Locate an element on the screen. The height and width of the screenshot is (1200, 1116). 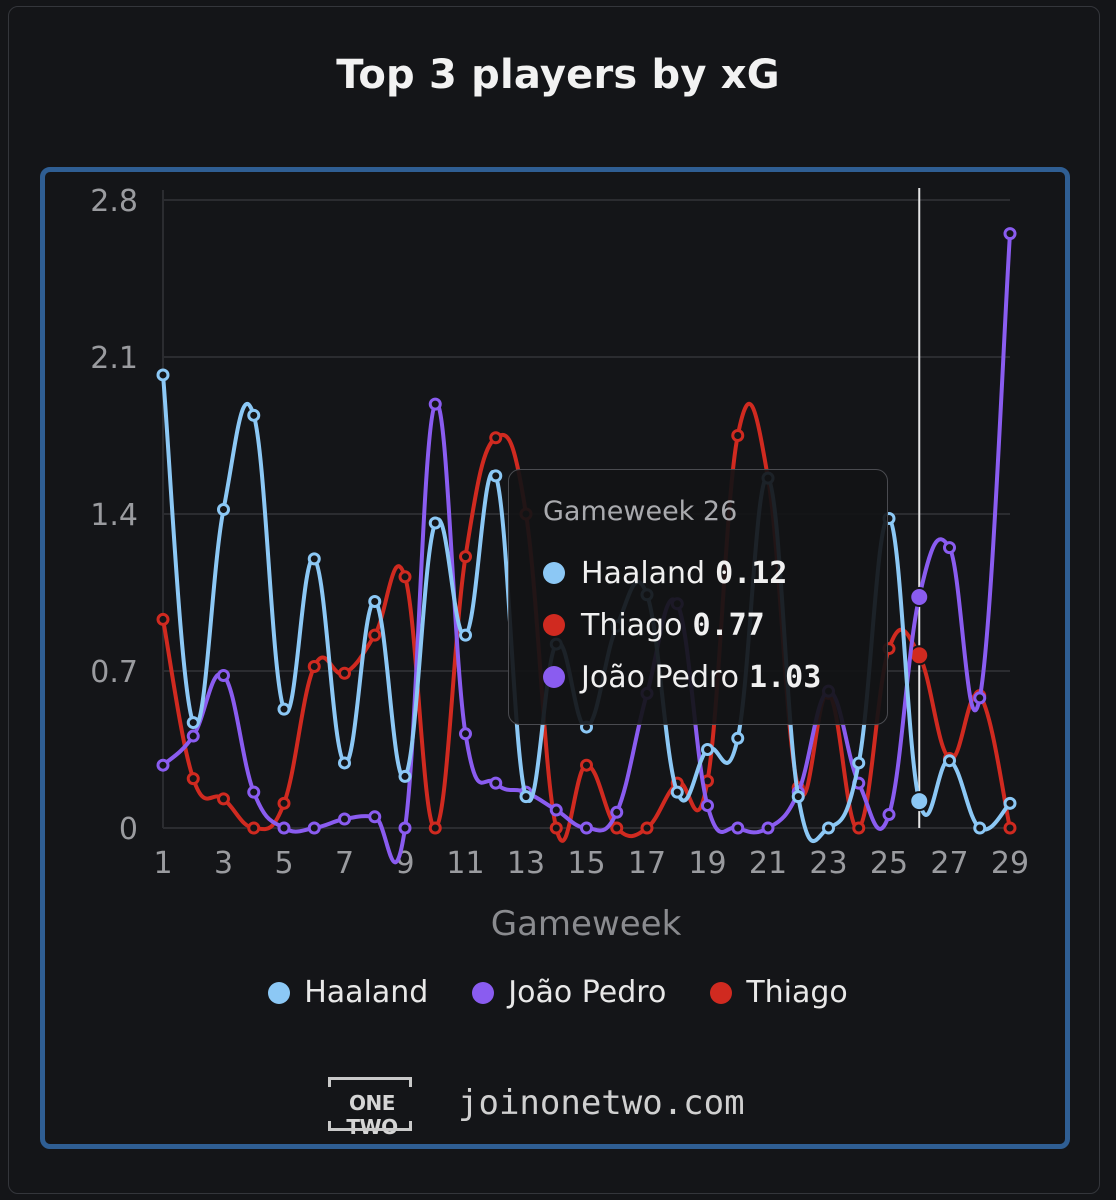
x-tick-label: 11 is located at coordinates (465, 863).